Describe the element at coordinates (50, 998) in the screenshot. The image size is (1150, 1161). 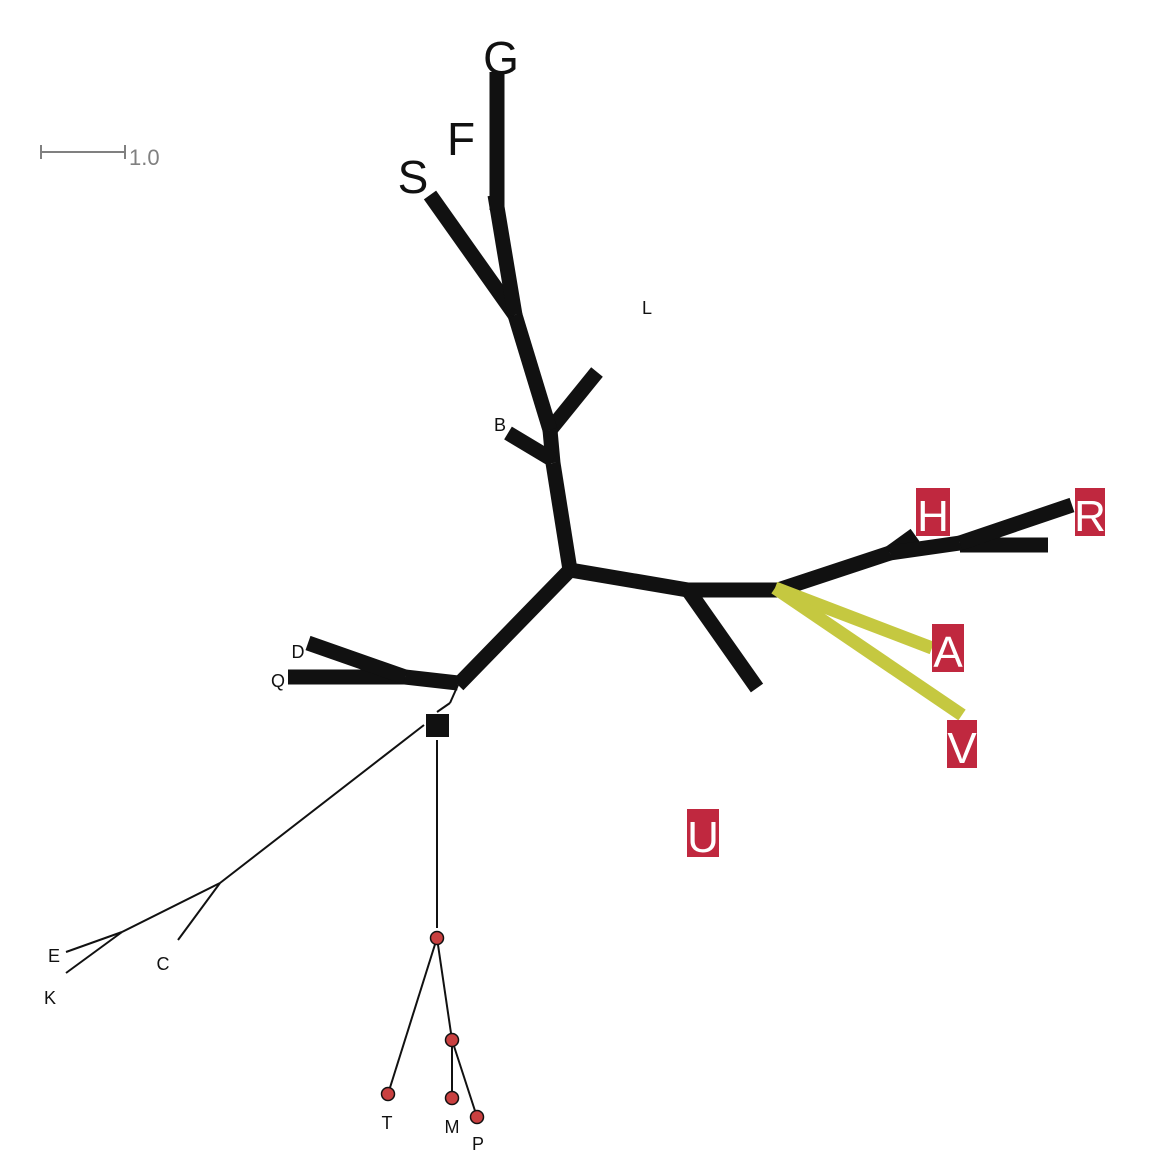
I see `tip-label-k: K` at that location.